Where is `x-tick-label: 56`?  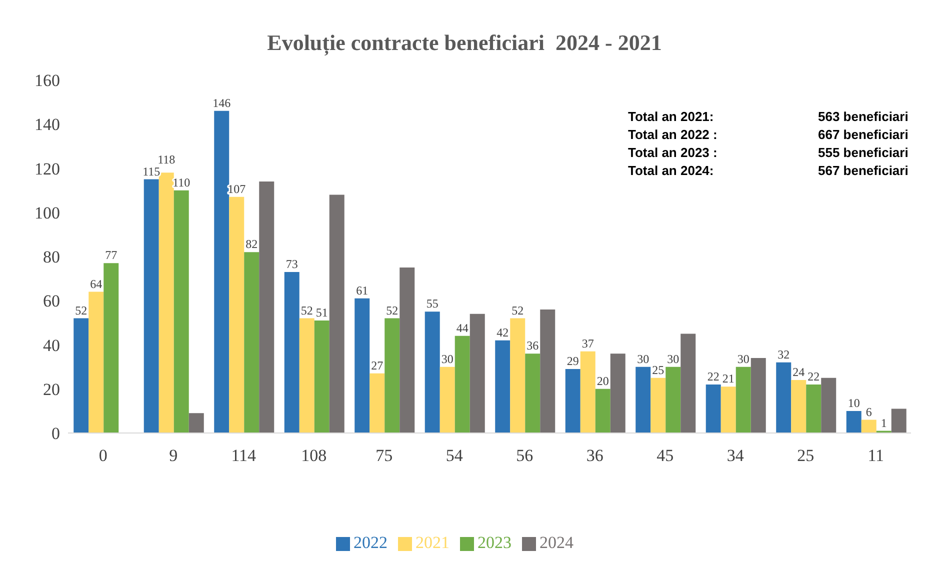 x-tick-label: 56 is located at coordinates (525, 456).